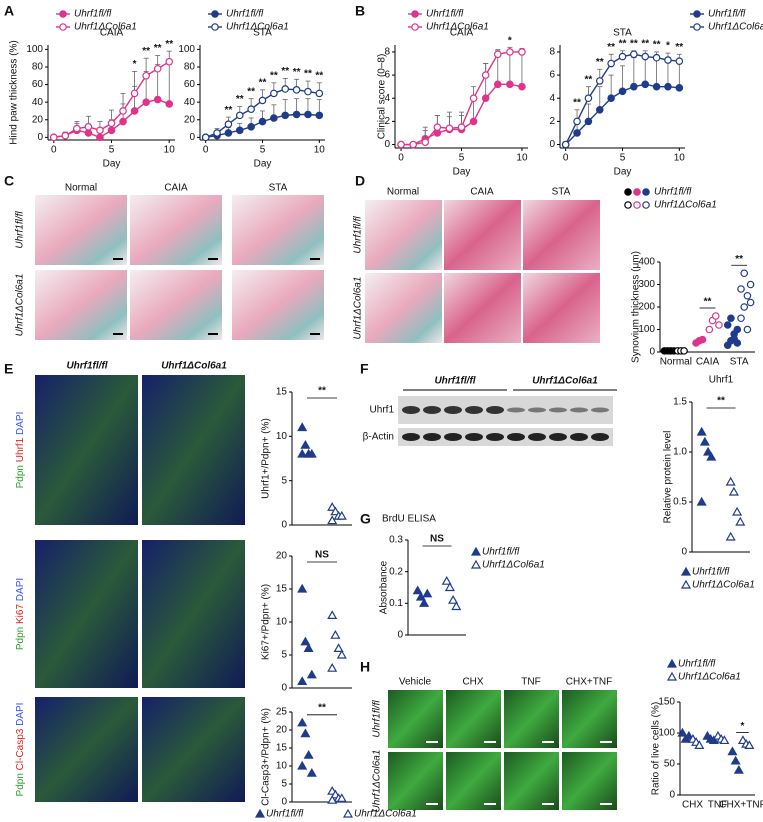  What do you see at coordinates (38, 102) in the screenshot?
I see `y-tick-label: 40` at bounding box center [38, 102].